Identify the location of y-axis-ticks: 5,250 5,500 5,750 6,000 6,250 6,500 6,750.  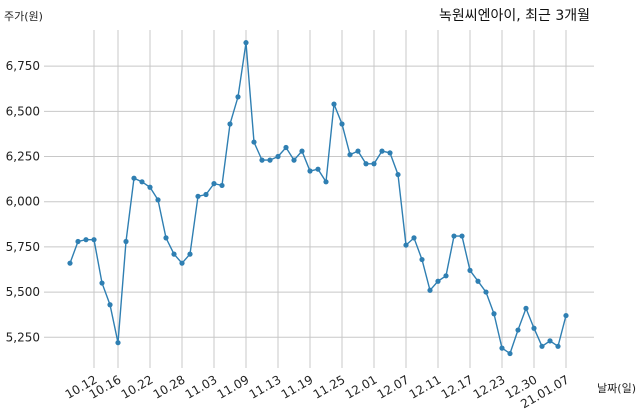
(23, 201).